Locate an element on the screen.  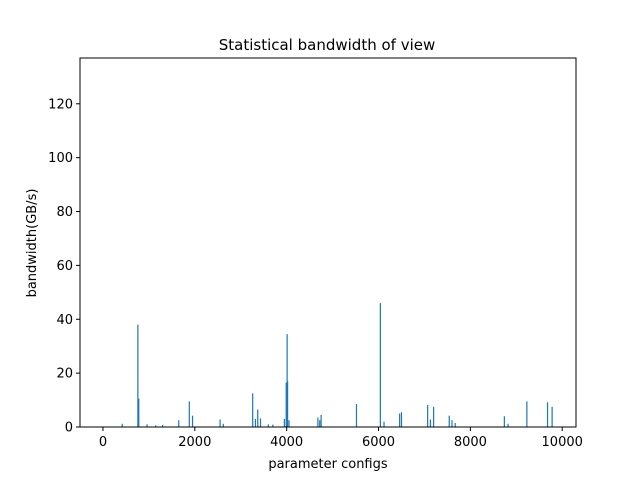
y-axis: 0 20 40 60 80 100 120 is located at coordinates (64, 266).